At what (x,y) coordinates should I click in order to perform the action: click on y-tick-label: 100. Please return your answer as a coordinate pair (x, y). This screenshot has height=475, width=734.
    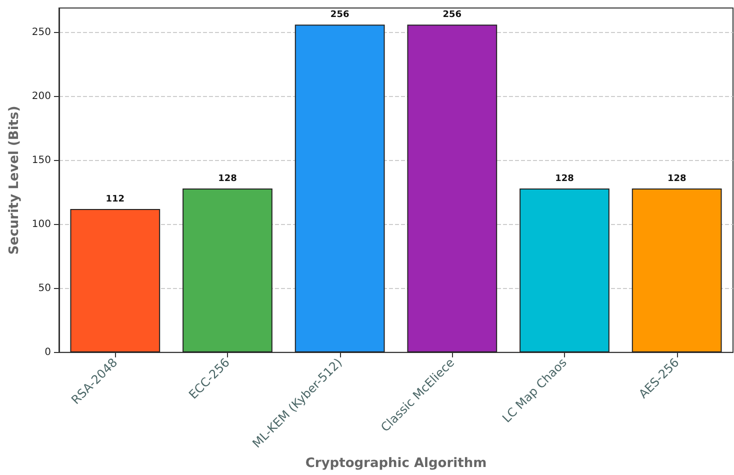
    Looking at the image, I should click on (41, 224).